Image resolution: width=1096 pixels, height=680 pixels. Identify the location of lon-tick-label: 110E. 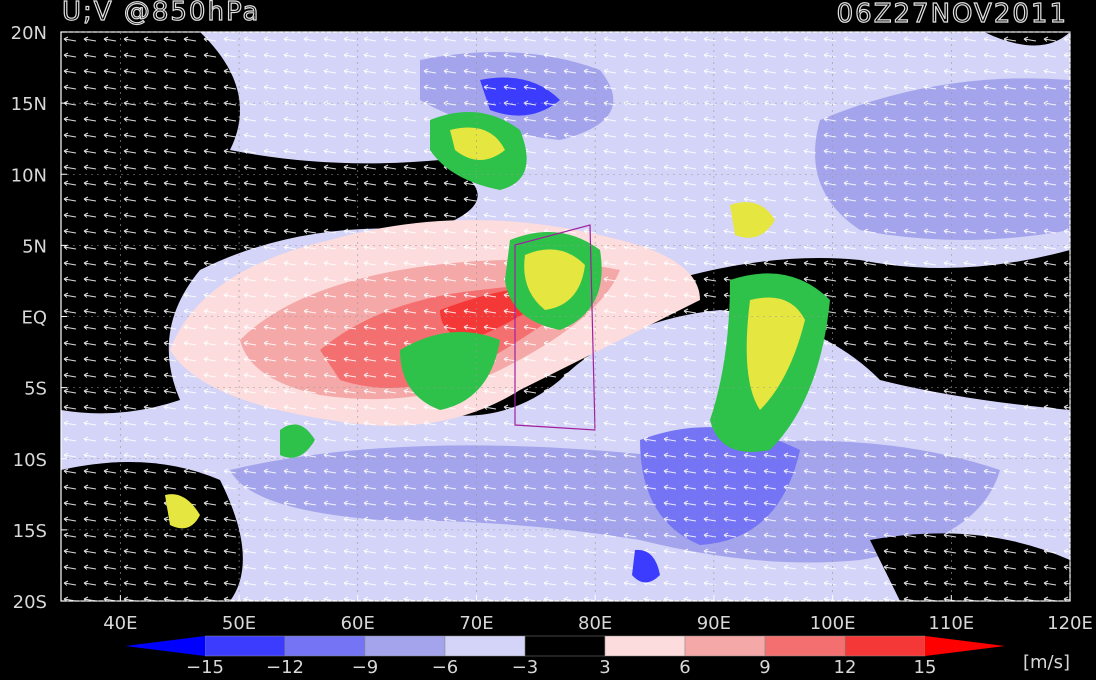
(951, 623).